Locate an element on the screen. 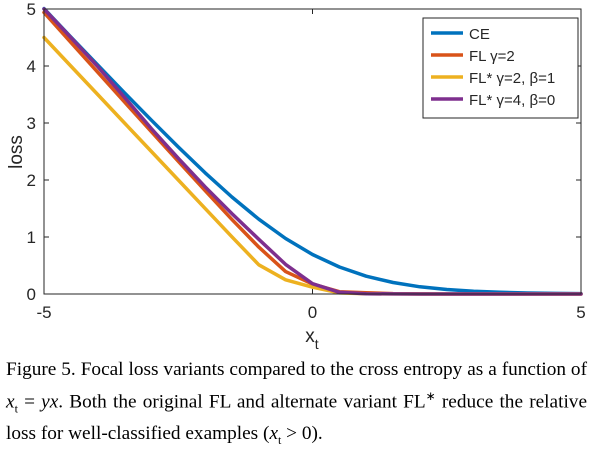 This screenshot has height=453, width=593. caption-label: Figure 5. is located at coordinates (41, 369).